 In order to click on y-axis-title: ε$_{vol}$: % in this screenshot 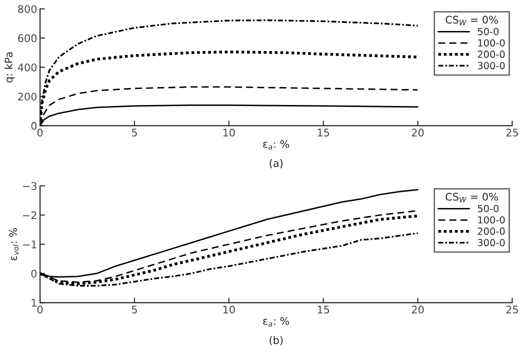, I will do `click(14, 244)`.